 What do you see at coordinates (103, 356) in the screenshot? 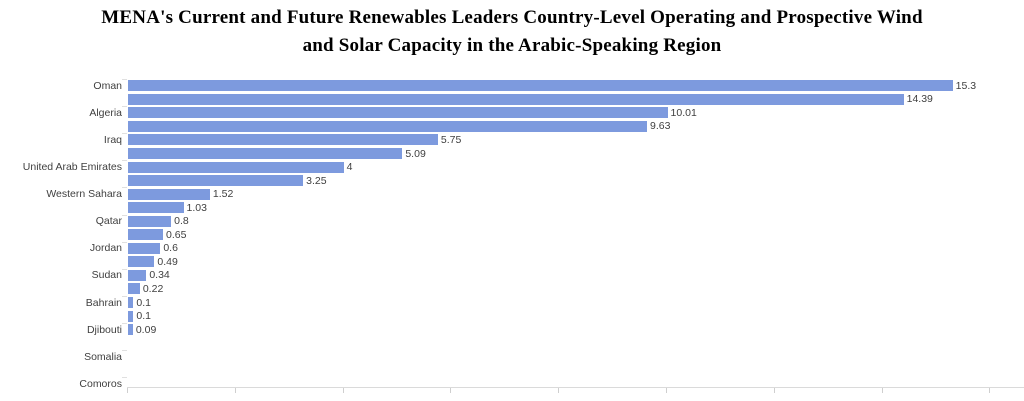
I see `category-label: Somalia` at bounding box center [103, 356].